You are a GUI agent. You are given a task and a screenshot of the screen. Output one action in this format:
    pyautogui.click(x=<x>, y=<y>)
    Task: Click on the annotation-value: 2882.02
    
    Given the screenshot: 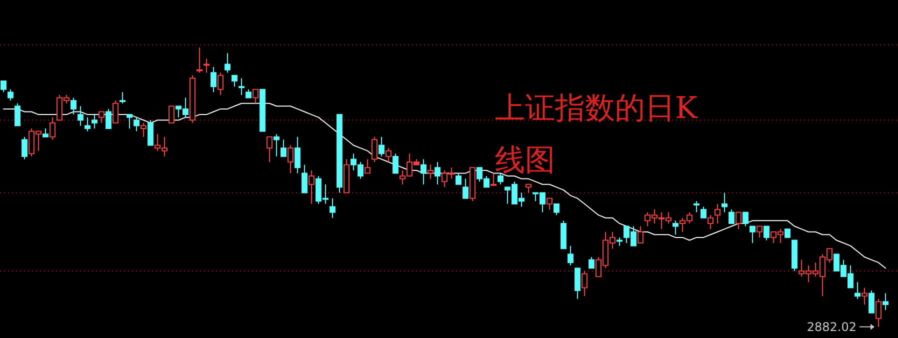 What is the action you would take?
    pyautogui.click(x=840, y=327)
    